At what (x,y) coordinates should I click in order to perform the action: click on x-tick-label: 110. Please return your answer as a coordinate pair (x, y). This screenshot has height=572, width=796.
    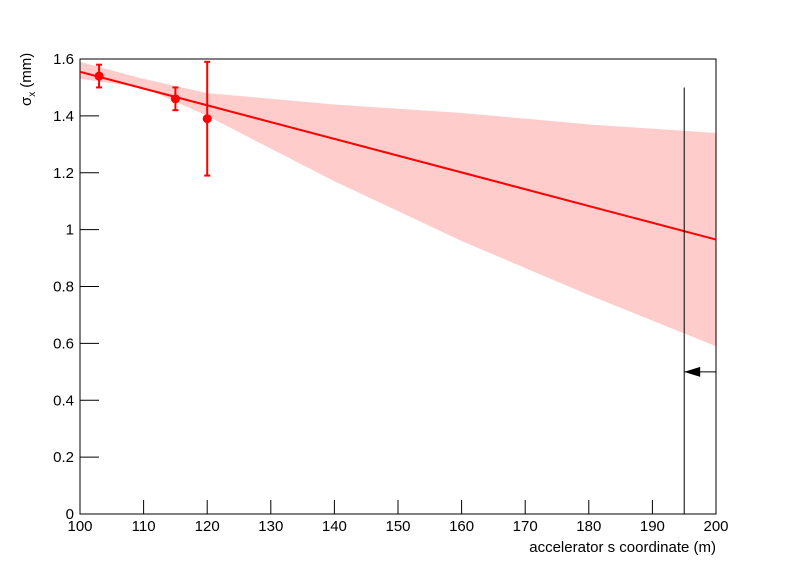
    Looking at the image, I should click on (144, 526).